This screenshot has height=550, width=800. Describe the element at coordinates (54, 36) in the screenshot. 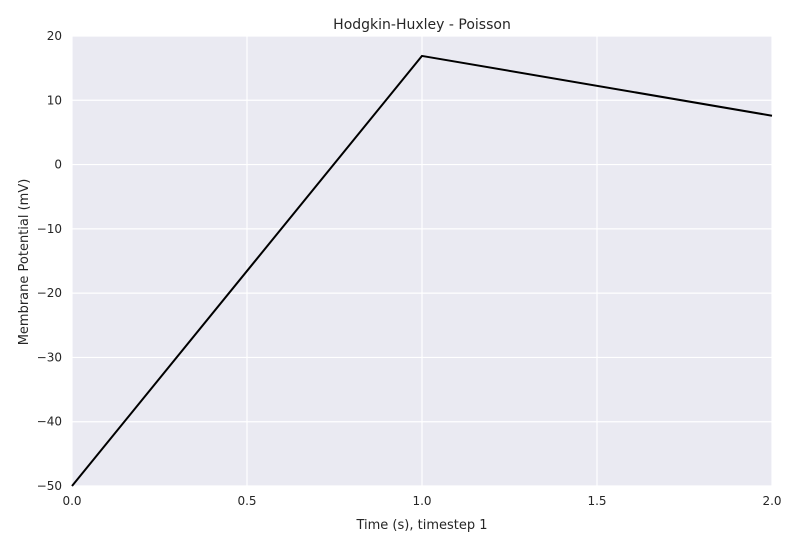

I see `y-tick-label: 20` at that location.